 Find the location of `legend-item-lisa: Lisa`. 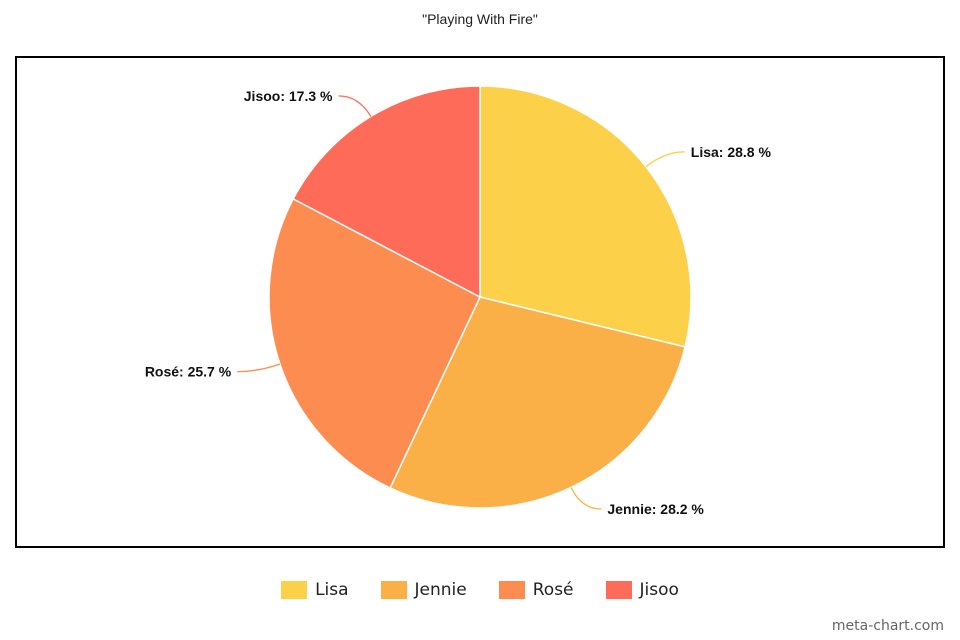

legend-item-lisa: Lisa is located at coordinates (315, 590).